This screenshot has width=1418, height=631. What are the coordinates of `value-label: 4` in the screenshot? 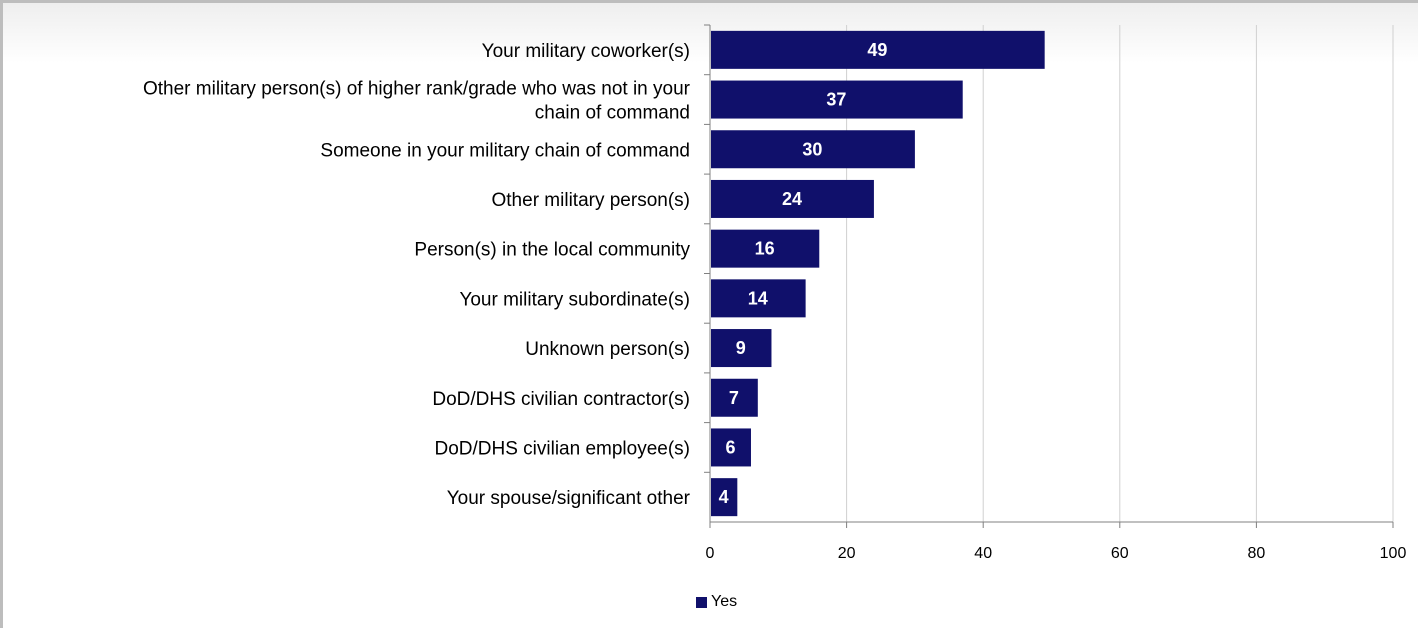 It's located at (724, 497).